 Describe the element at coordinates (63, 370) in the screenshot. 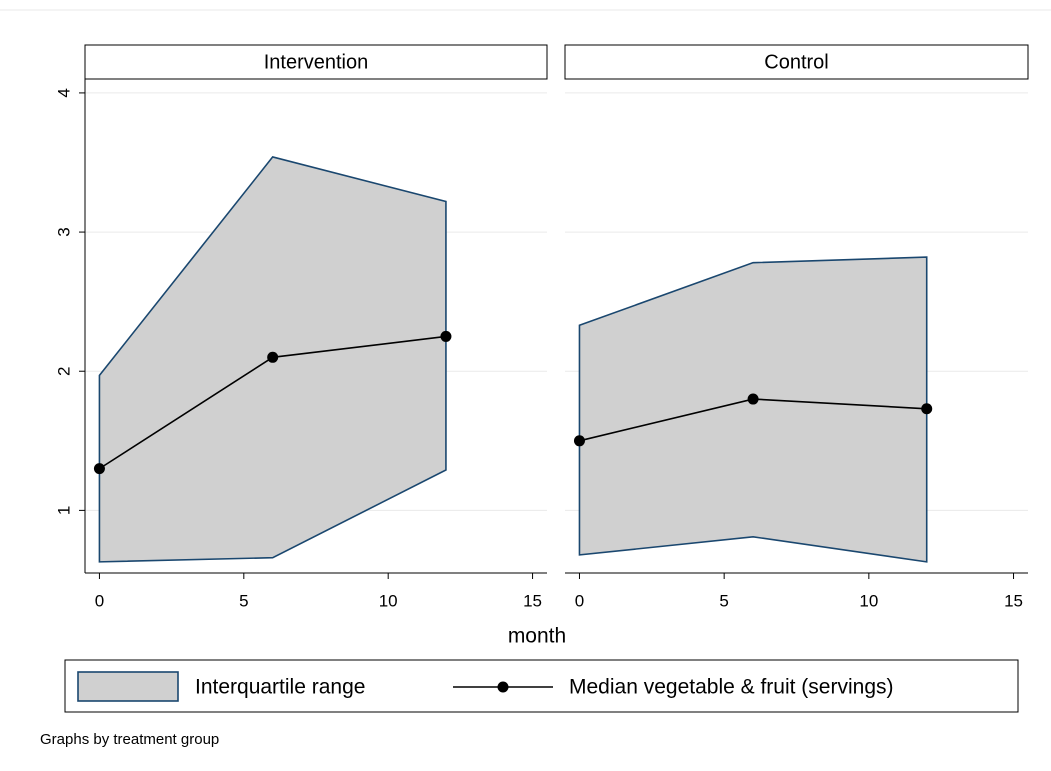

I see `y-tick-label: 2` at that location.